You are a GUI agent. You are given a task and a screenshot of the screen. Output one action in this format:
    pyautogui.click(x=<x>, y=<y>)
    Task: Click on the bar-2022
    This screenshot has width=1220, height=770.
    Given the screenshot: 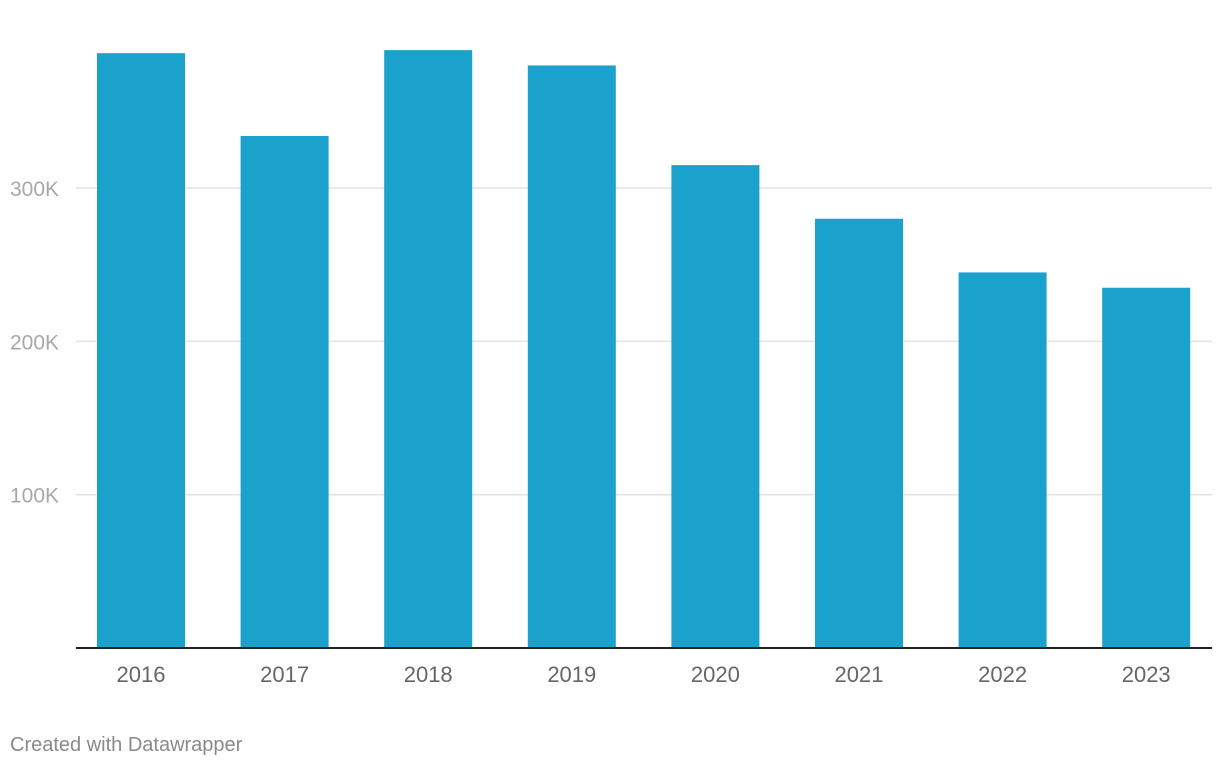 What is the action you would take?
    pyautogui.click(x=1002, y=460)
    